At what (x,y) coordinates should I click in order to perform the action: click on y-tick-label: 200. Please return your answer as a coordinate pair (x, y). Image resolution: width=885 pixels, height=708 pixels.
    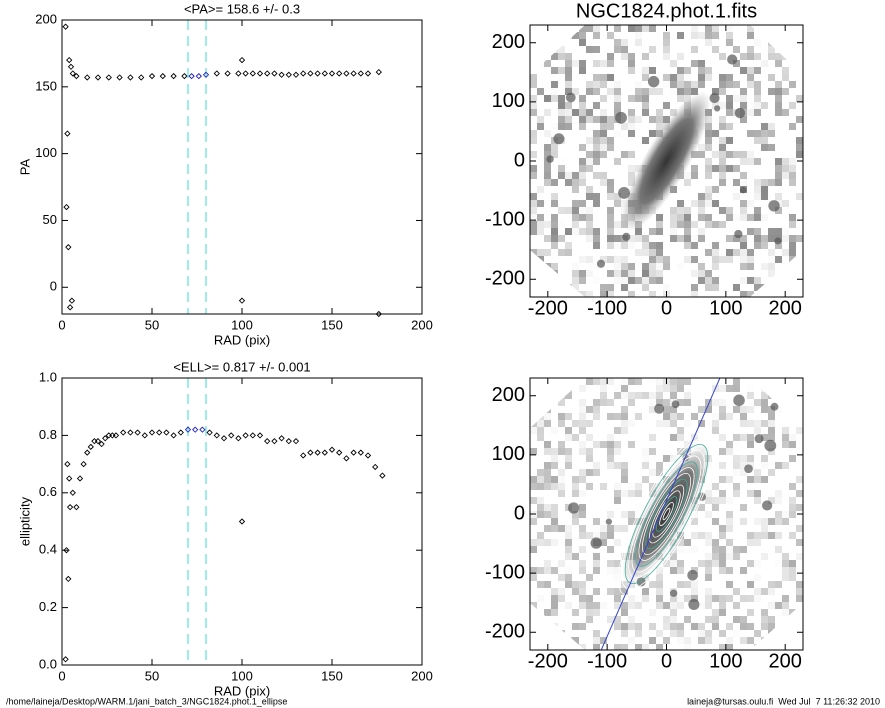
    Looking at the image, I should click on (46, 18).